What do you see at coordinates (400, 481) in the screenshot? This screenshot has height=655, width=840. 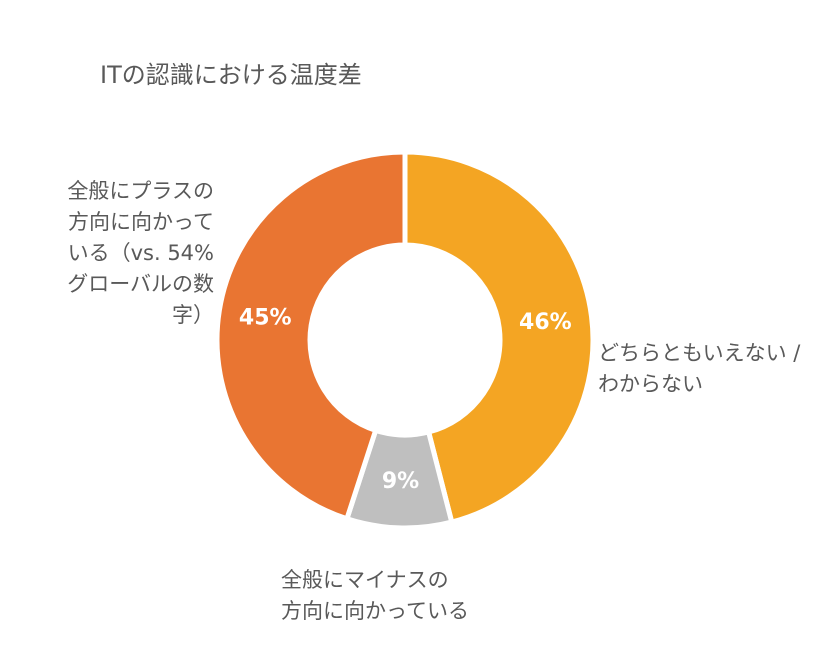 I see `value-label-minus: 9%` at bounding box center [400, 481].